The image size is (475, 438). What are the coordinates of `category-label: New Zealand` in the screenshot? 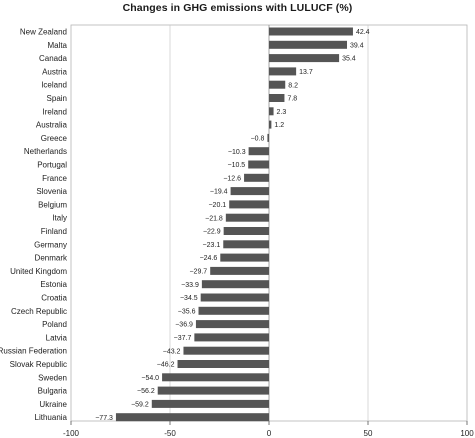 It's located at (43, 32).